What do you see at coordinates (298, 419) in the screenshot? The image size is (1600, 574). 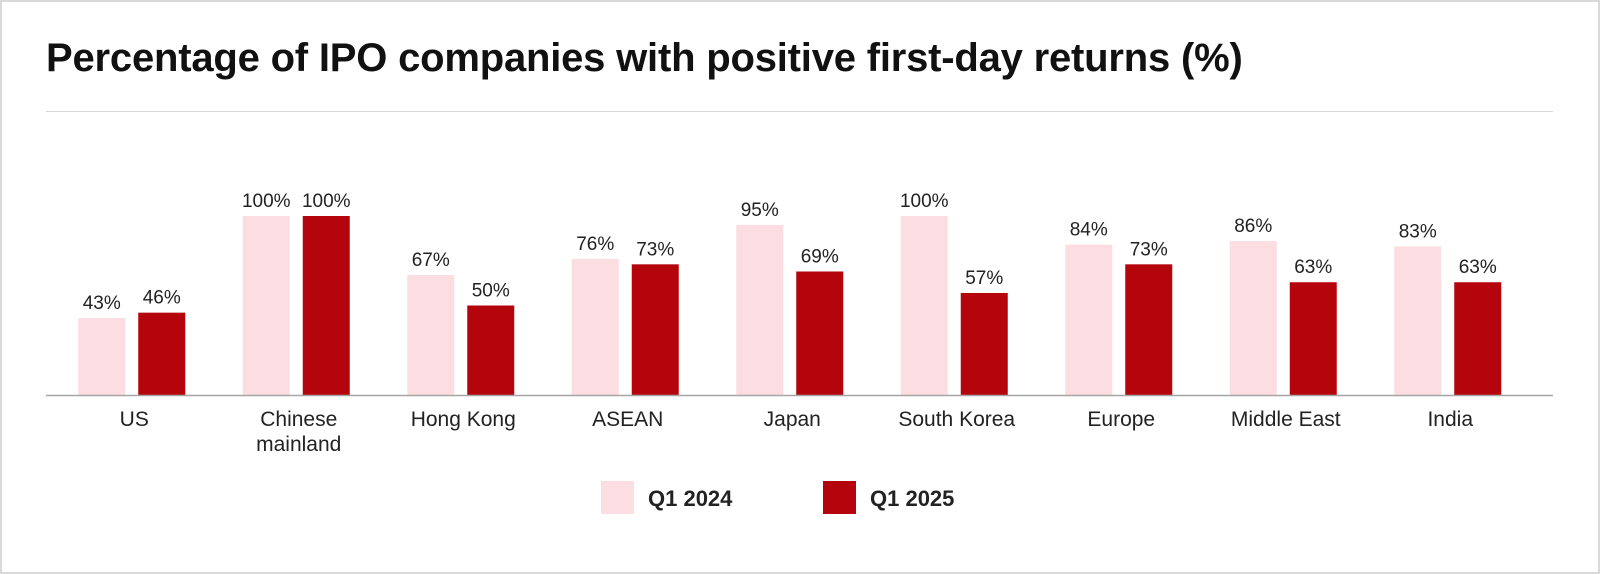 I see `category-label: Chinese` at bounding box center [298, 419].